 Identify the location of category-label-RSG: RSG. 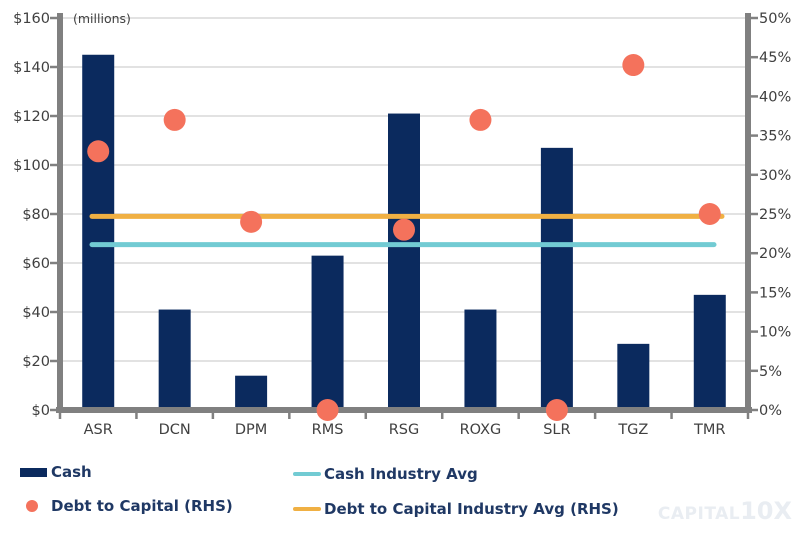
(404, 430).